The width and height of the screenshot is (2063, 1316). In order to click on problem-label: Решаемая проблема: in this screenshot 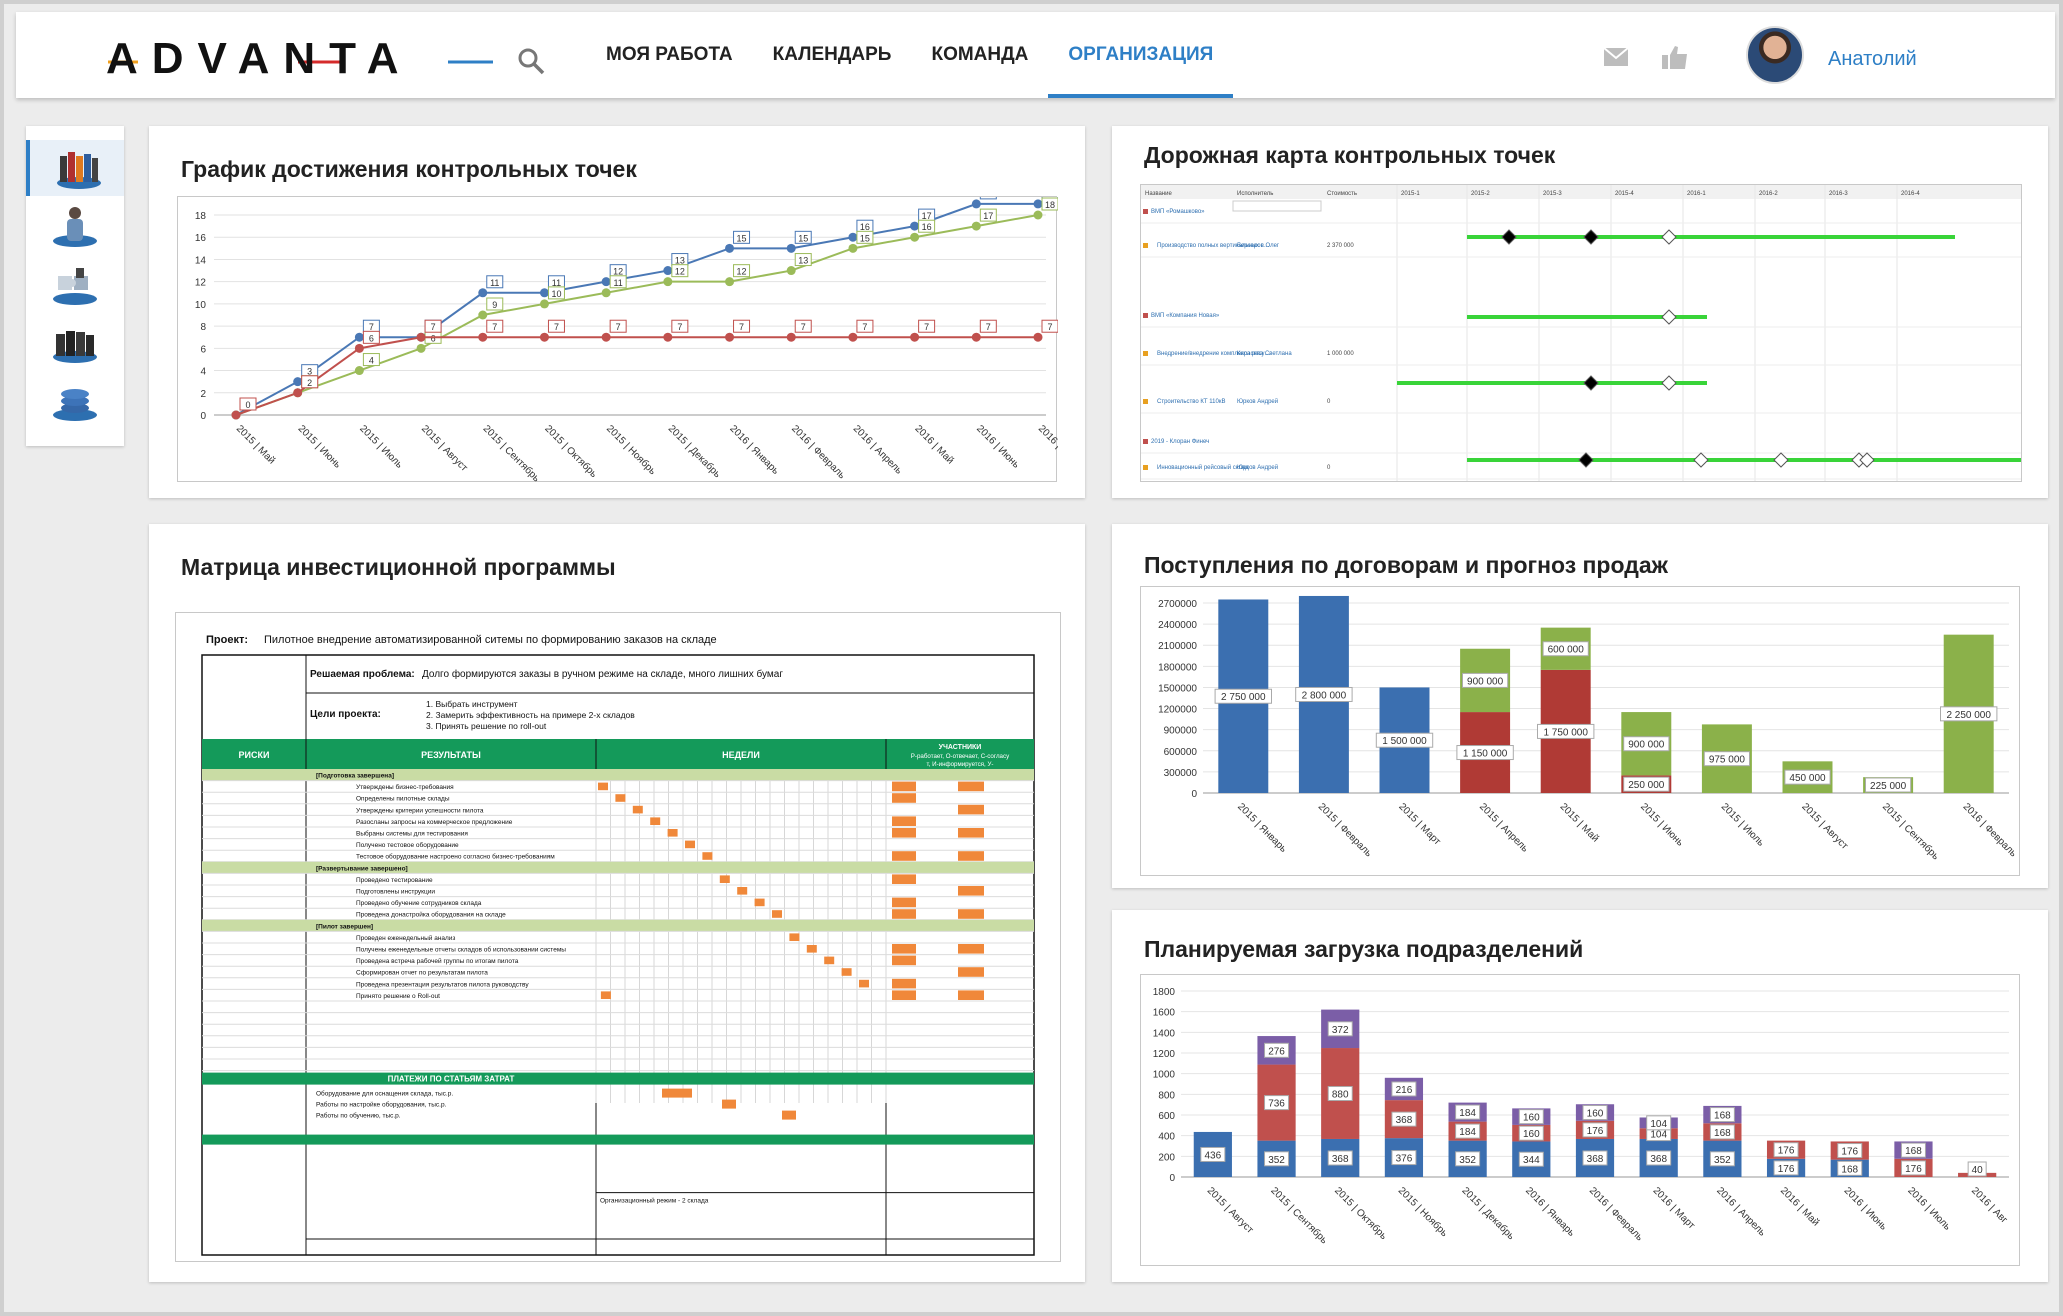, I will do `click(362, 674)`.